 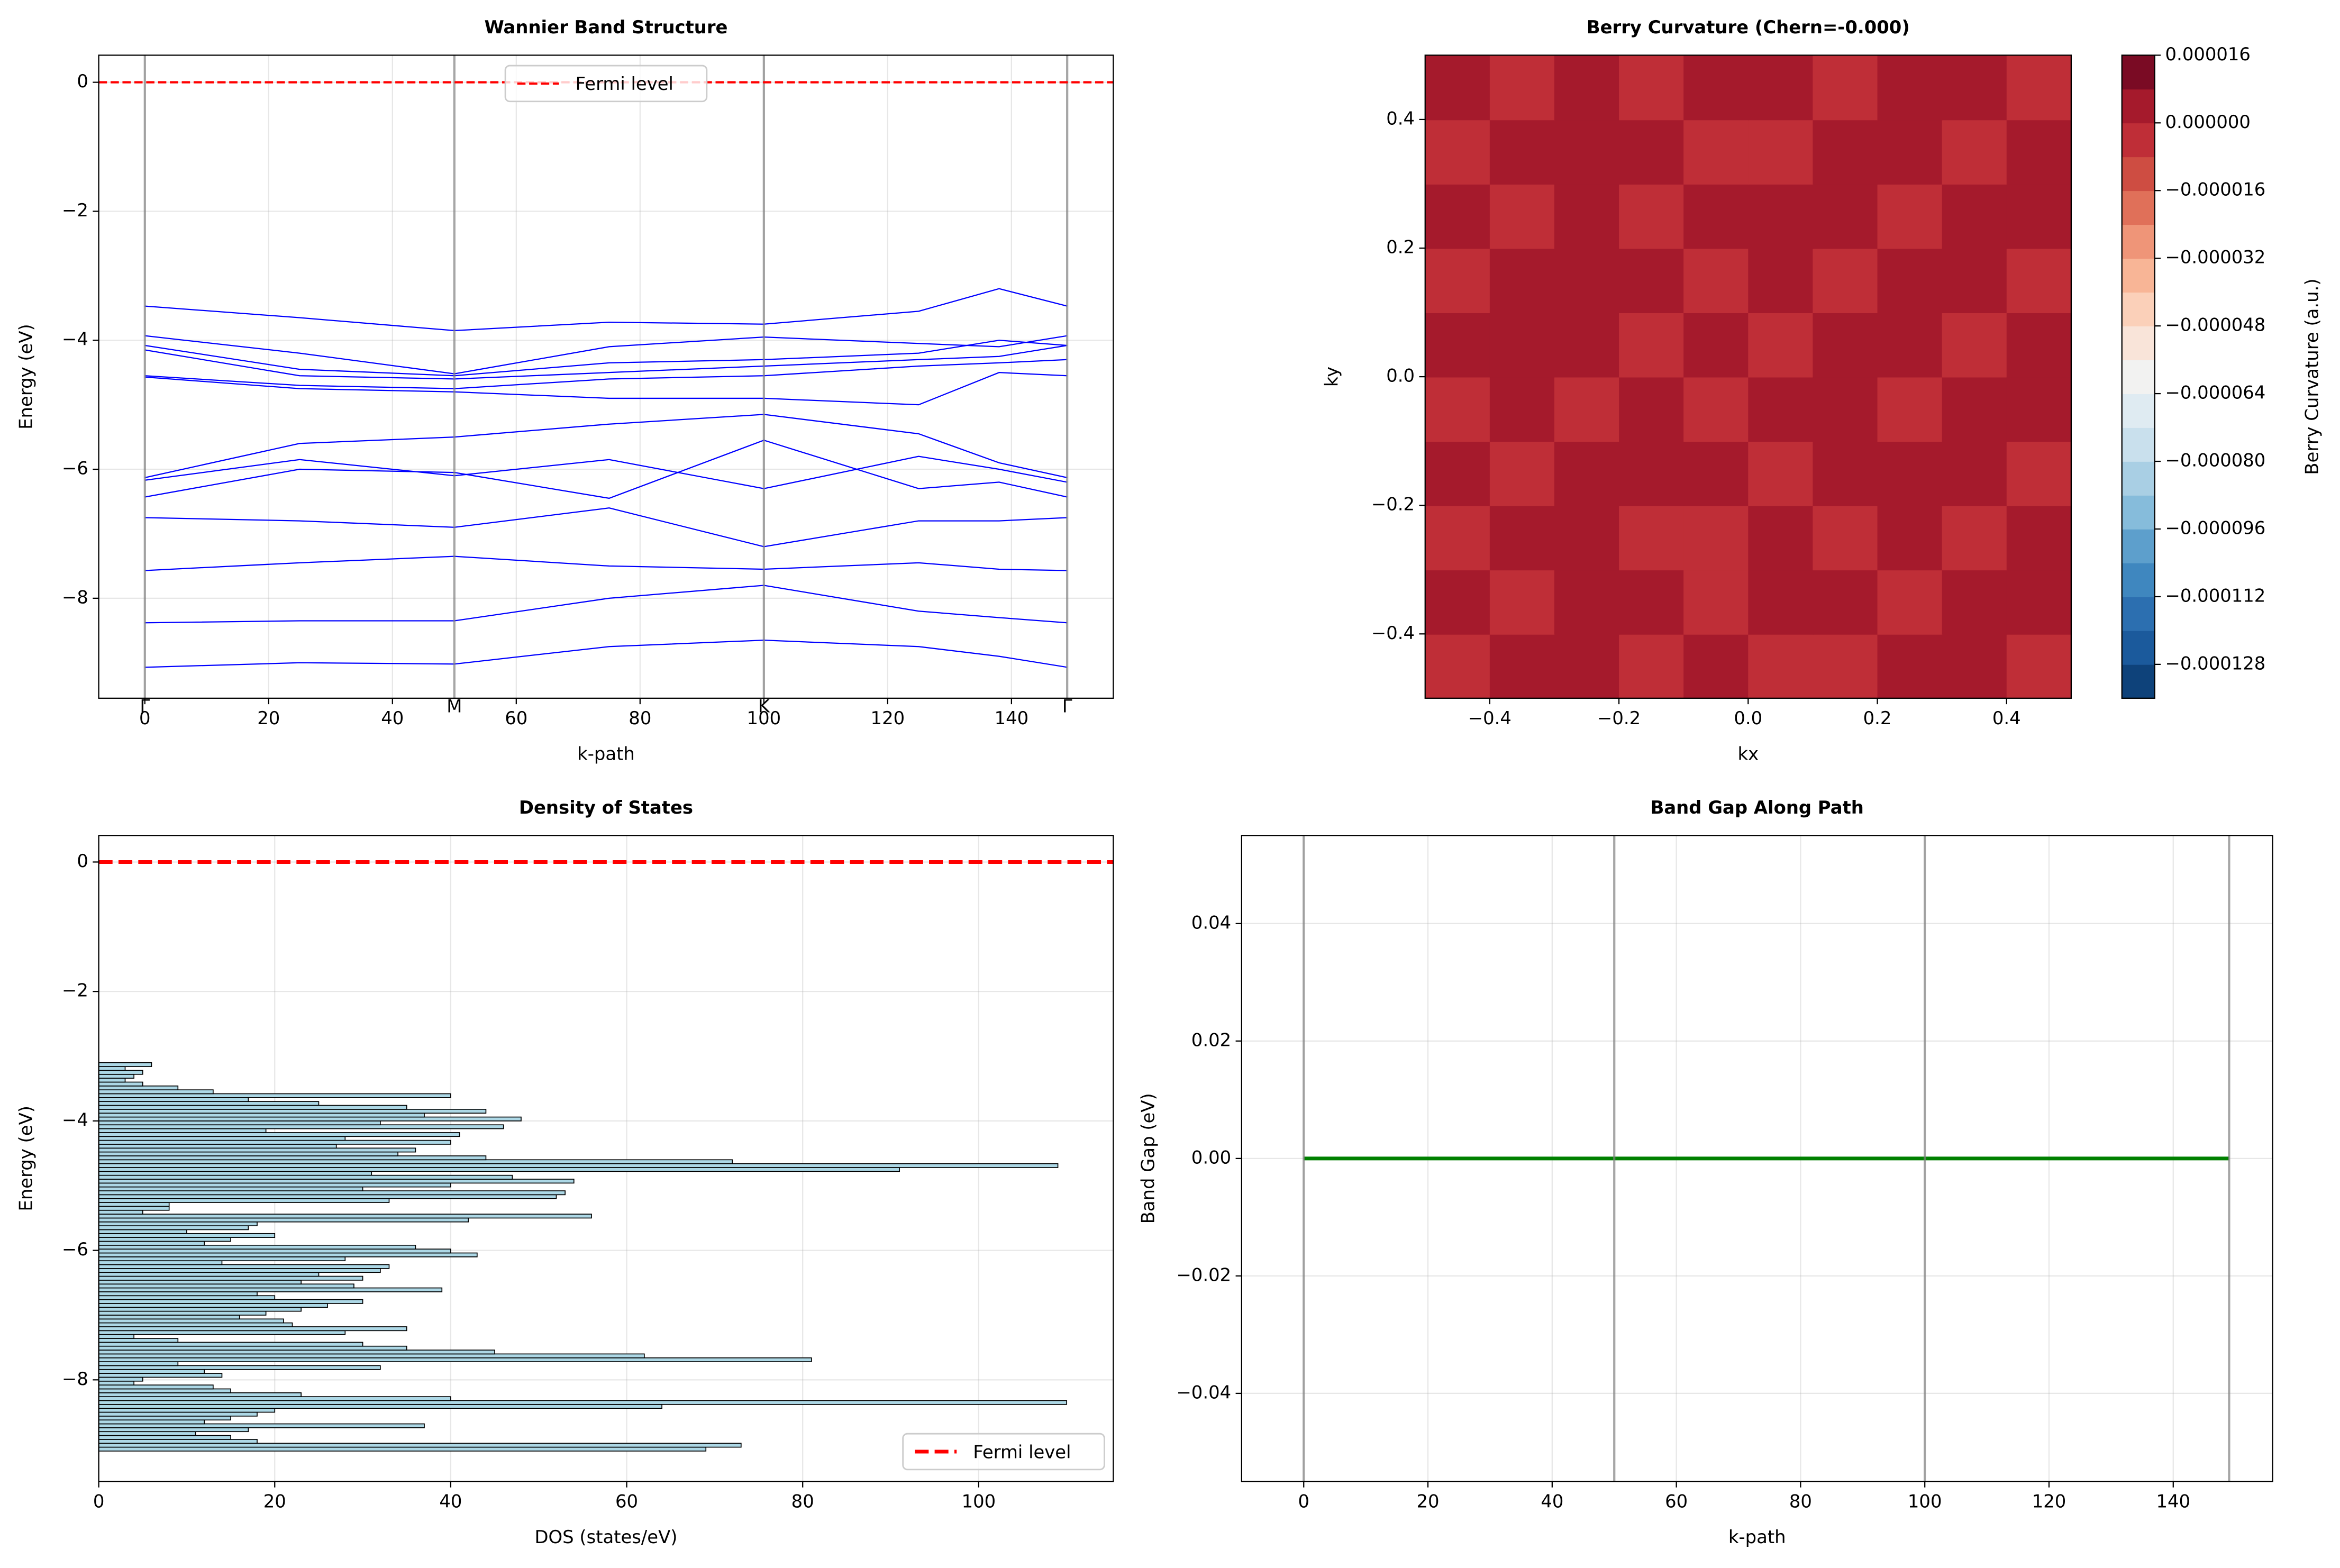 I want to click on colorbar-tick-label: −0.000064, so click(x=2215, y=393).